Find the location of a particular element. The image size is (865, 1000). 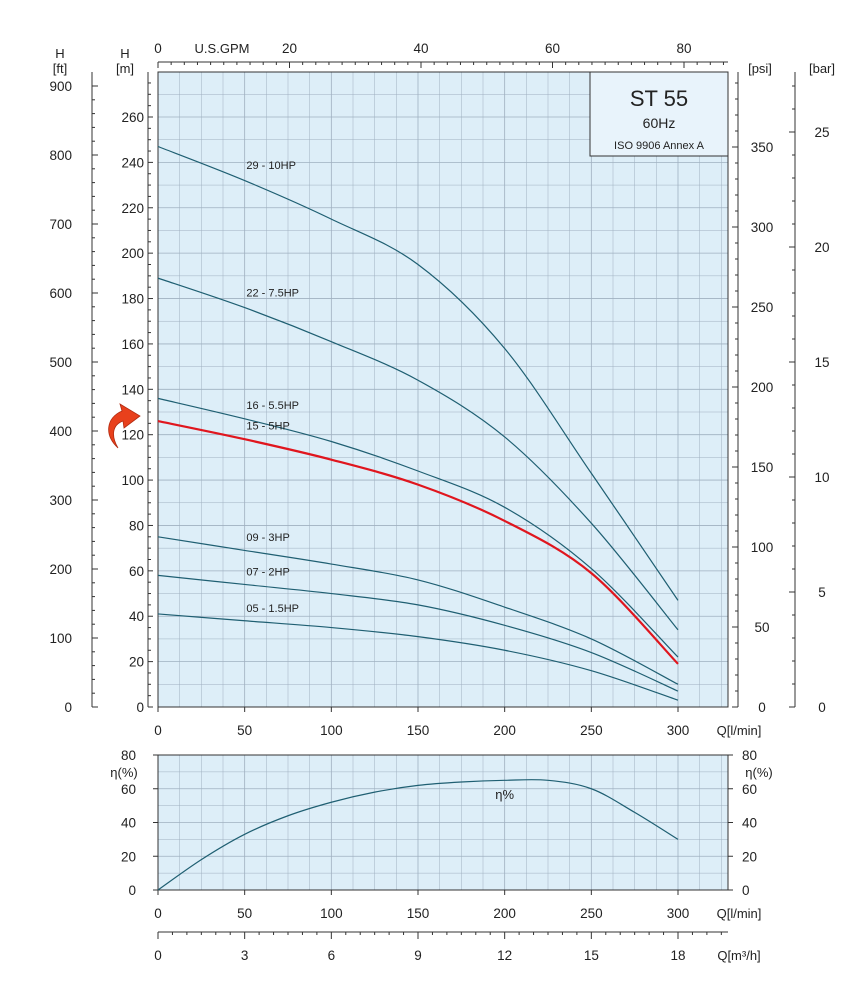

pressure-axis-psi: 0 50 100 150 200 250 300 350 [psi] is located at coordinates (752, 388).